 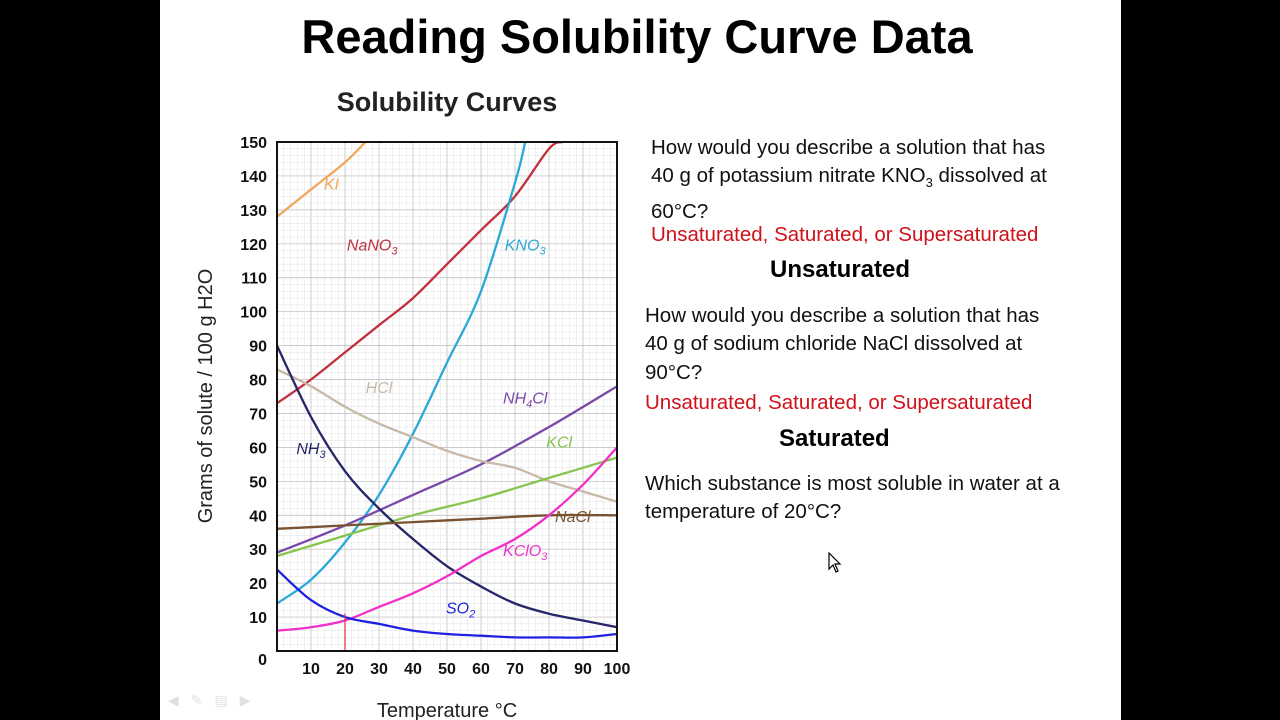 I want to click on question-3-line-2: temperature of 20°C?, so click(x=743, y=512).